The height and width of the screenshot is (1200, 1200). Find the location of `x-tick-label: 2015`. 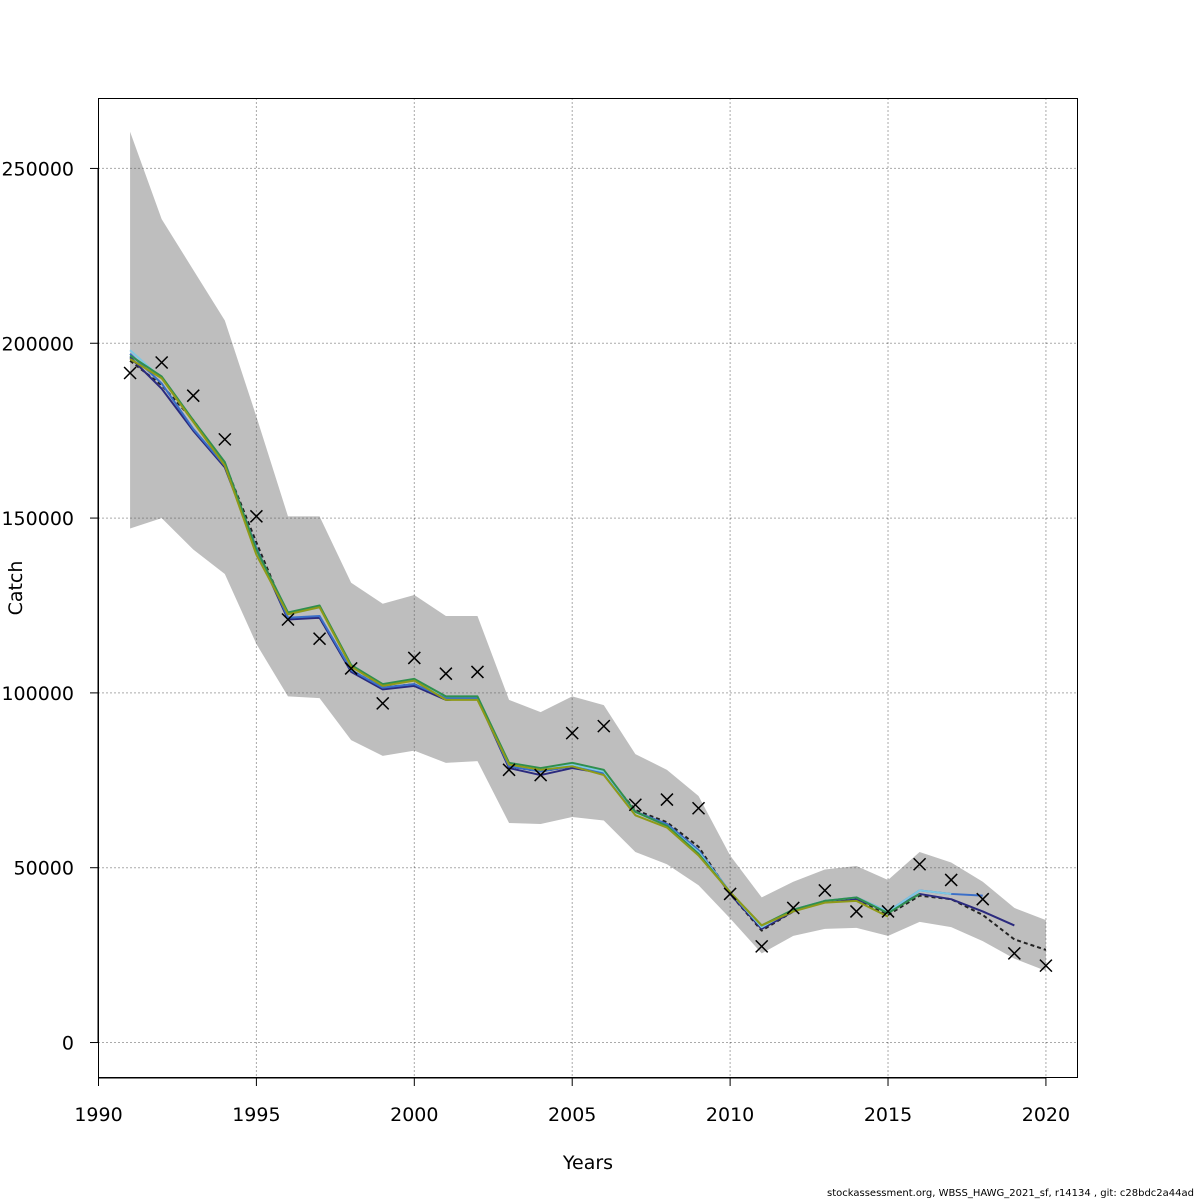

x-tick-label: 2015 is located at coordinates (888, 1115).